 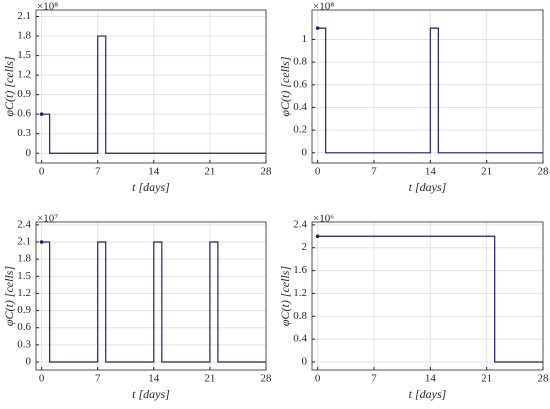 I want to click on y-tick-label: 2, so click(x=305, y=247).